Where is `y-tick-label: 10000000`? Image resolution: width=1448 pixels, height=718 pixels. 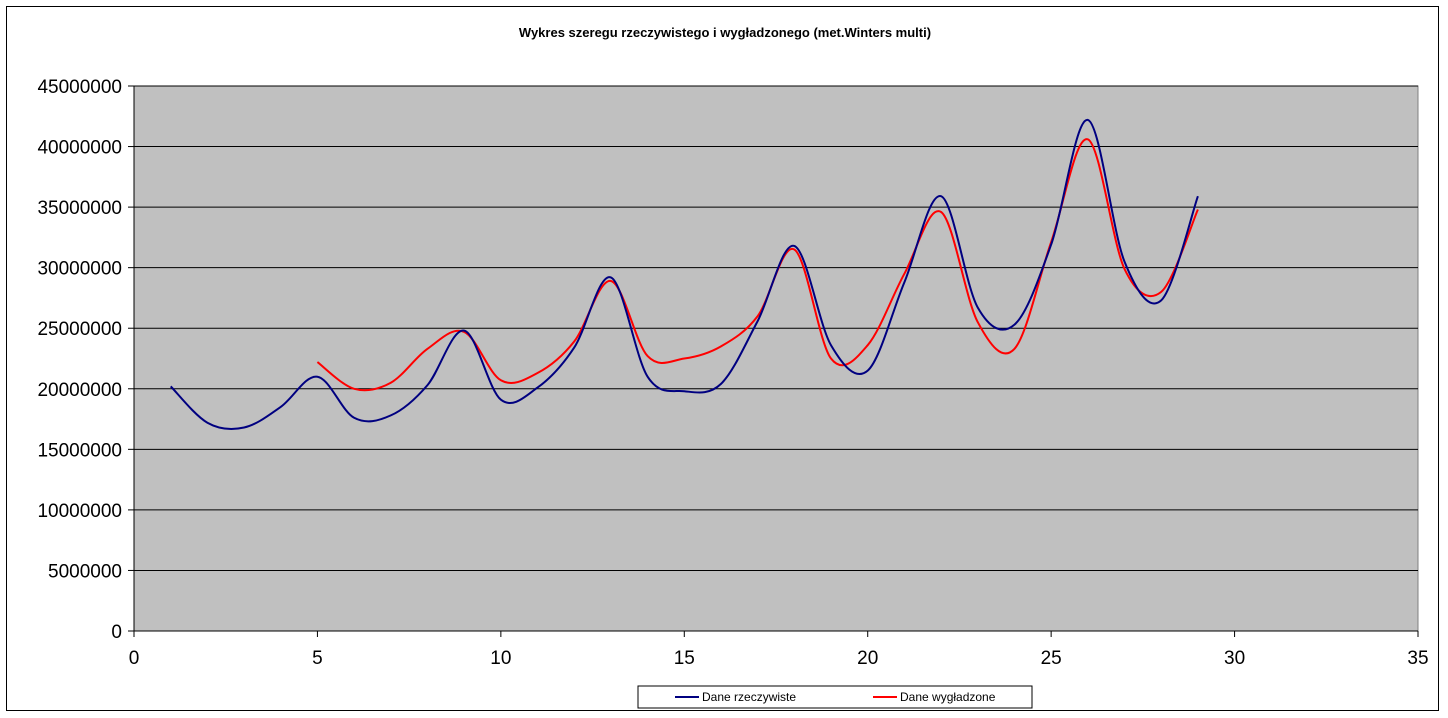 y-tick-label: 10000000 is located at coordinates (79, 511).